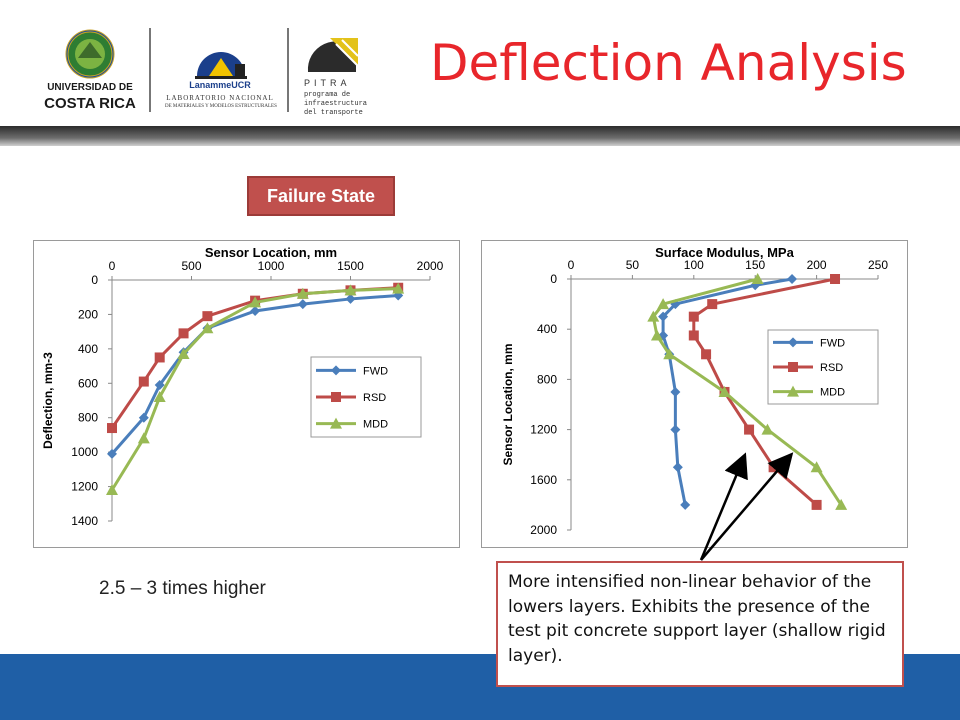  I want to click on y-tick-label: 1400, so click(84, 521).